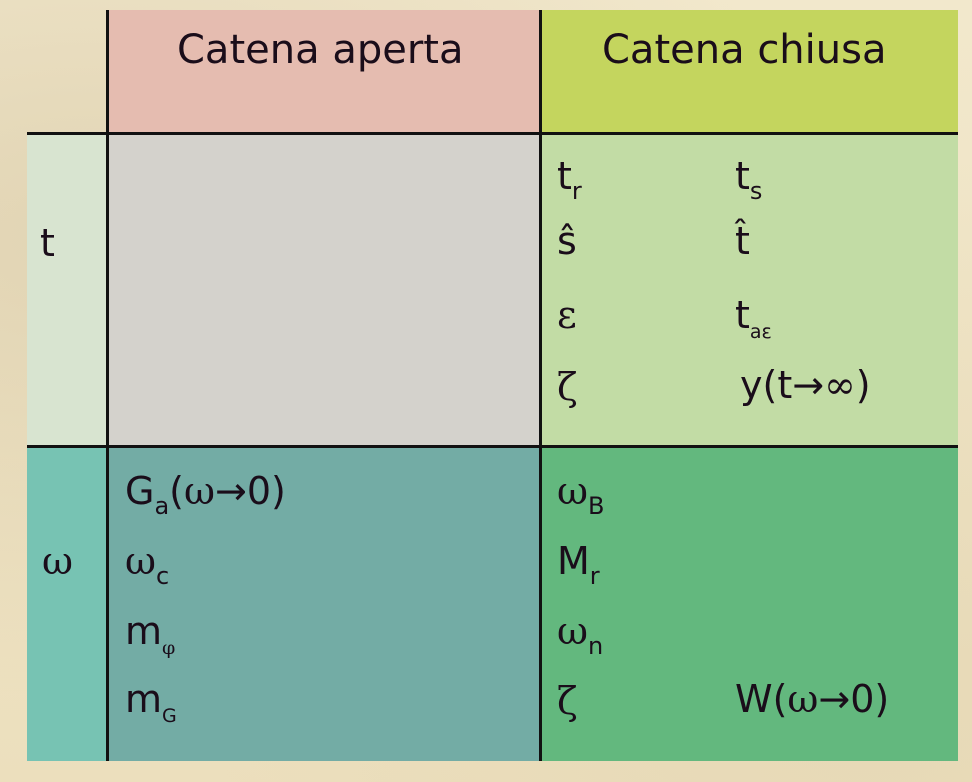  Describe the element at coordinates (812, 699) in the screenshot. I see `closed-loop-static-gain: W(ω→0)` at that location.